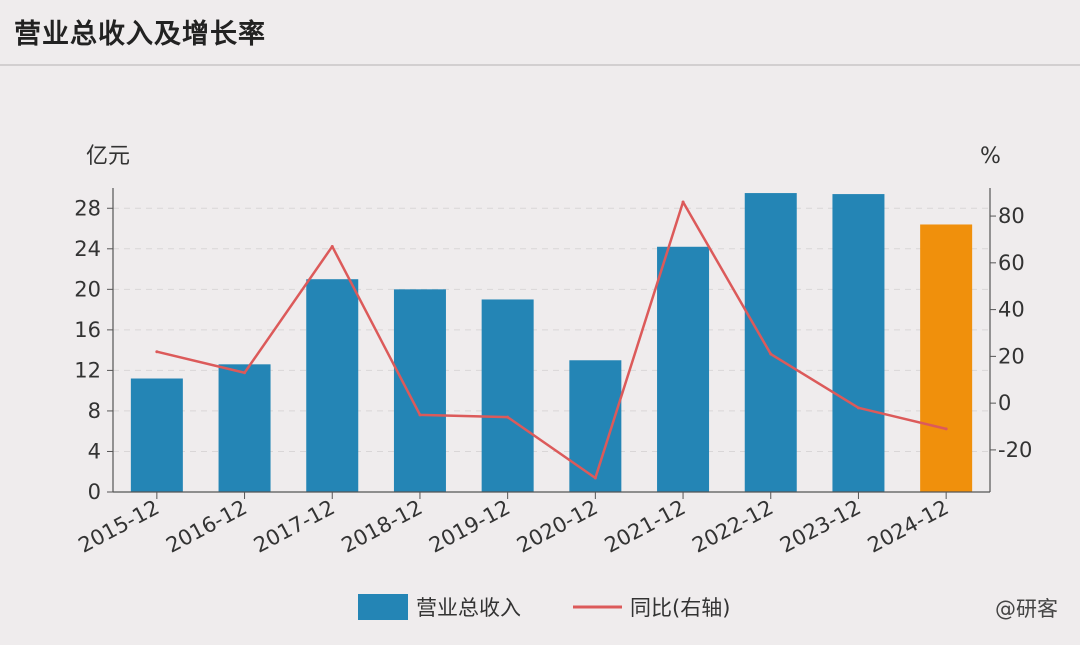 The width and height of the screenshot is (1080, 645). What do you see at coordinates (990, 156) in the screenshot?
I see `right-axis-unit: %` at bounding box center [990, 156].